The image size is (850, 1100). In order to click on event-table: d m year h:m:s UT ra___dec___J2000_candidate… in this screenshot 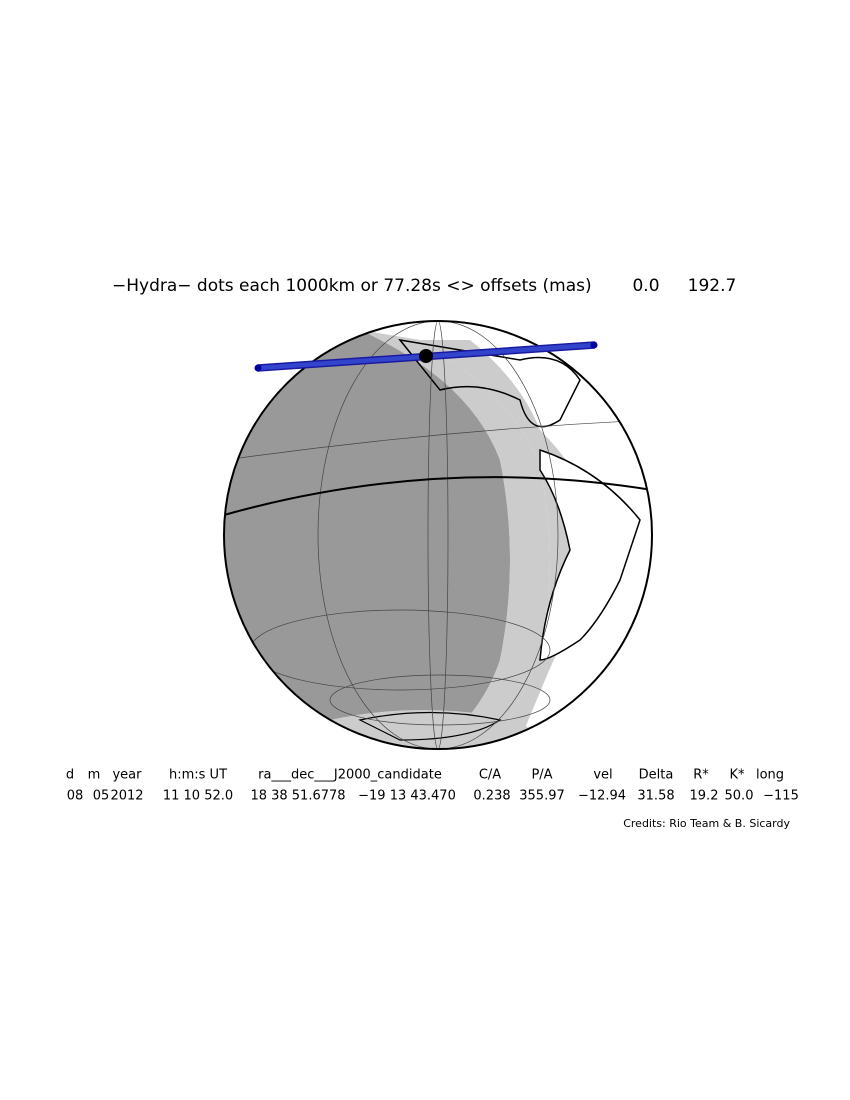, I will do `click(432, 786)`.